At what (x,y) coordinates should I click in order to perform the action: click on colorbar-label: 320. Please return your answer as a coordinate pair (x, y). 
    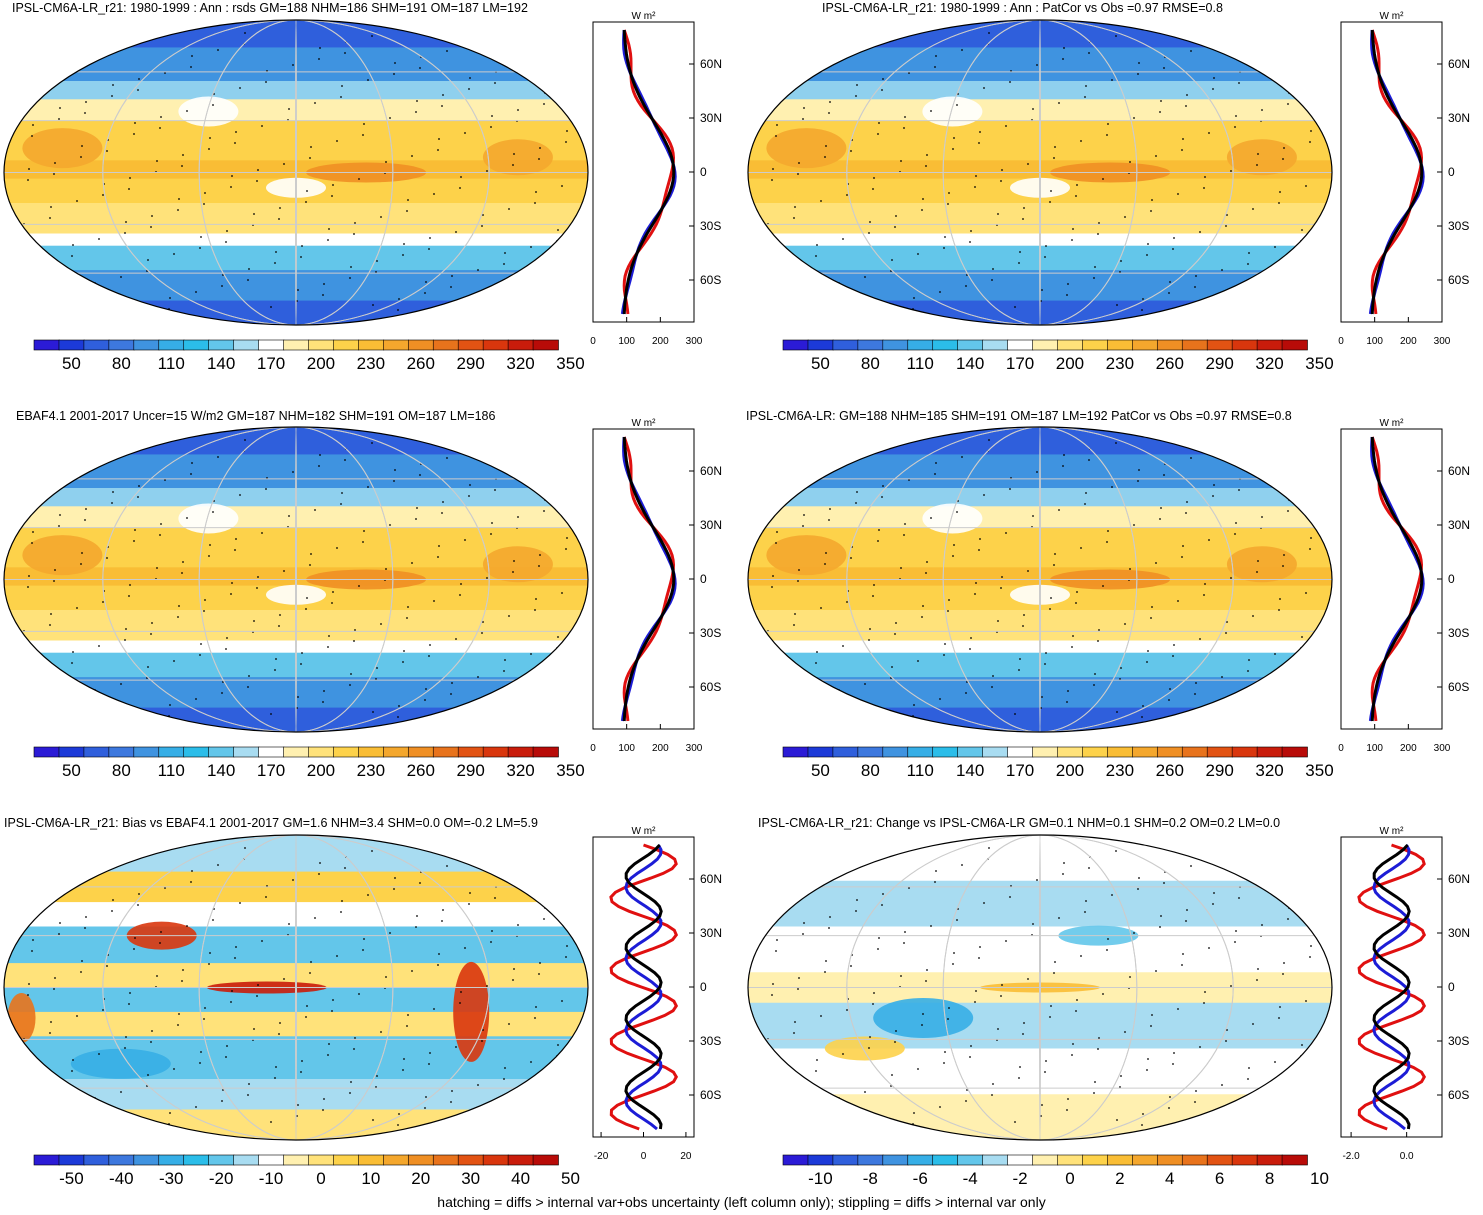
    Looking at the image, I should click on (520, 770).